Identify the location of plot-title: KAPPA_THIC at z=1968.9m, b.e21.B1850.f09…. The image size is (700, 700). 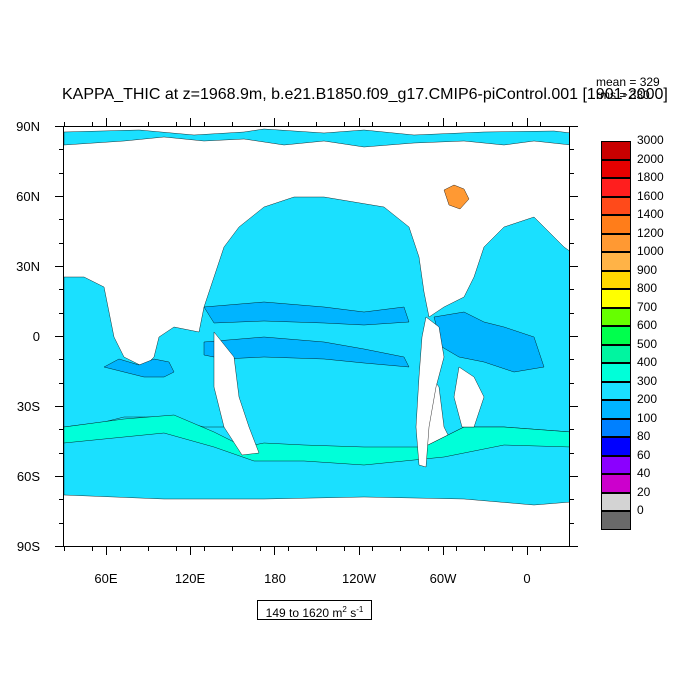
(365, 94).